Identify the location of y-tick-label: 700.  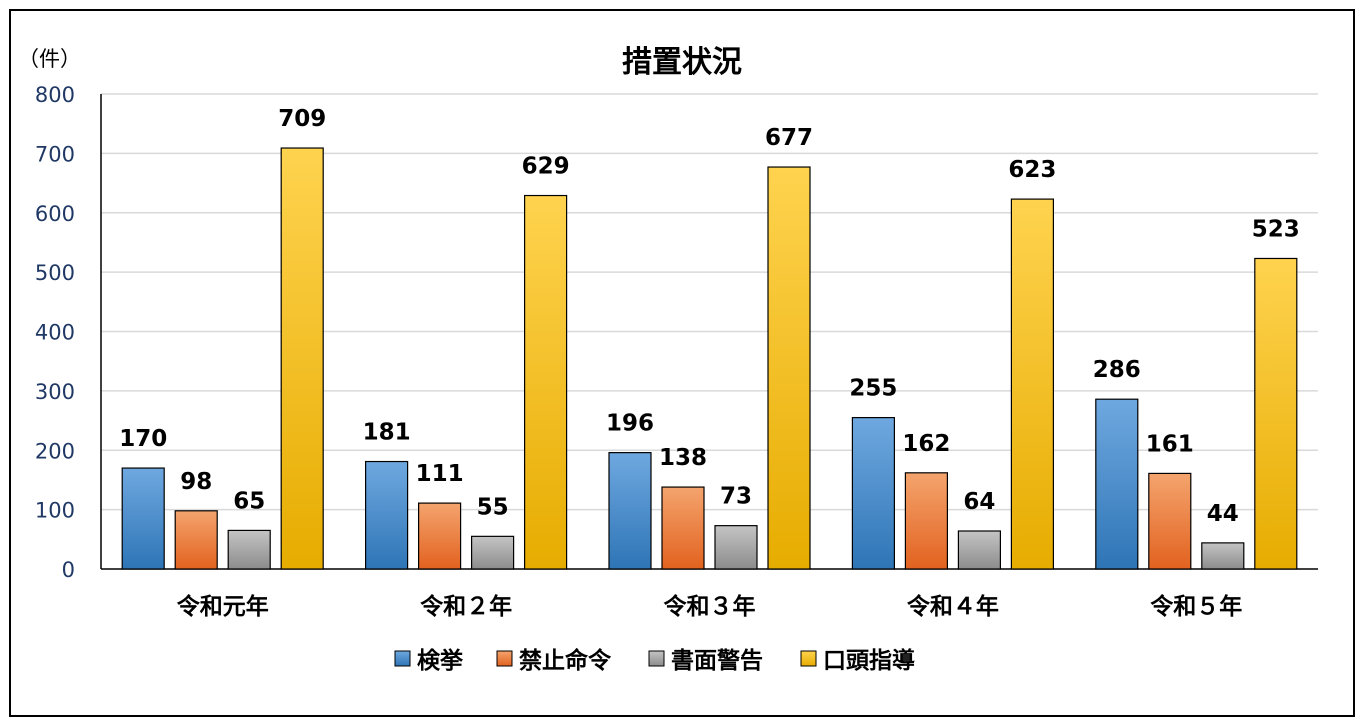
(55, 154).